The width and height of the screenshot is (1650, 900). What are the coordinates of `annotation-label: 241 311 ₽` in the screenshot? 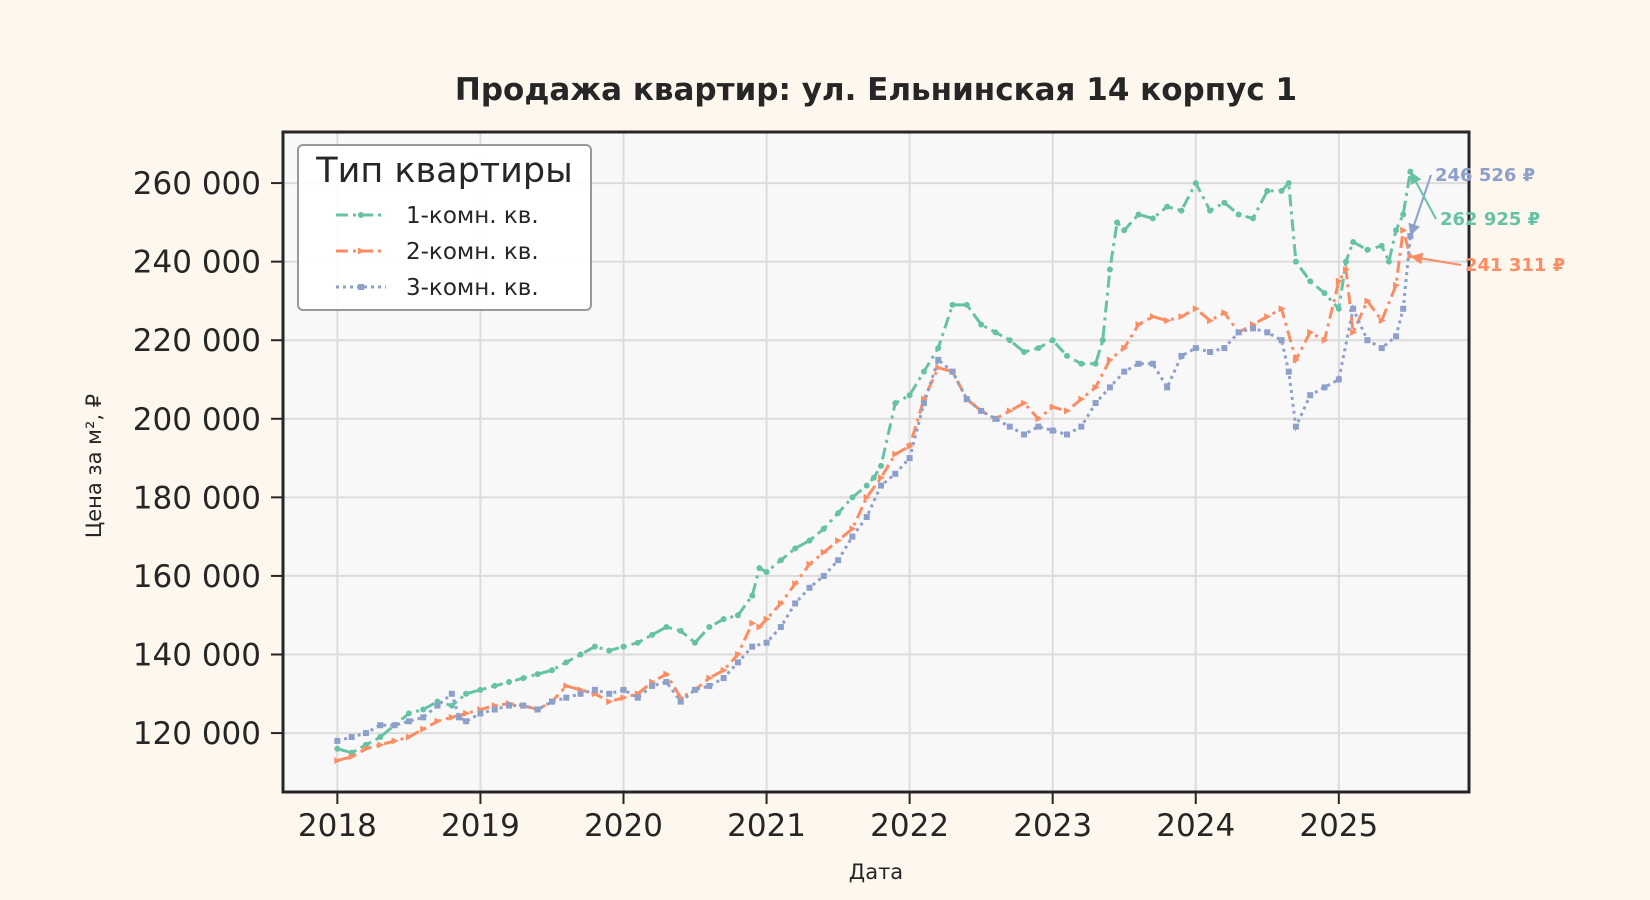 It's located at (1515, 265).